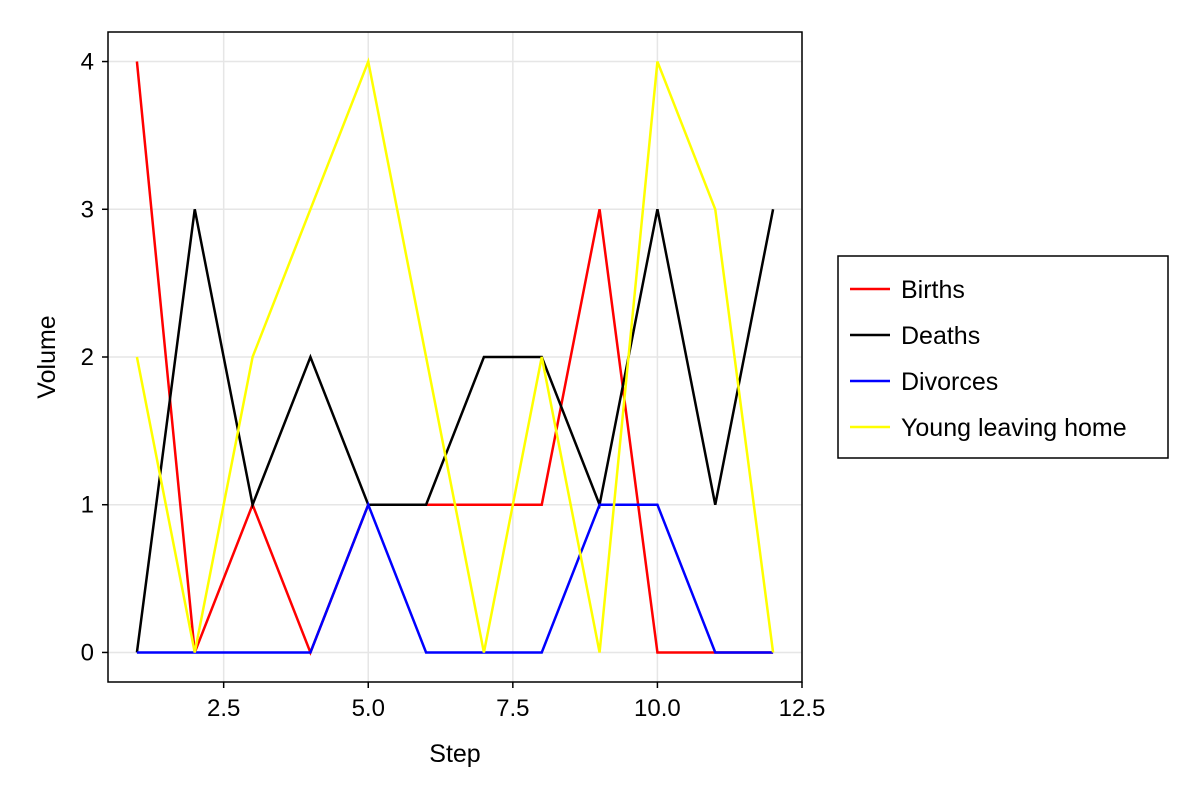 This screenshot has width=1200, height=800. Describe the element at coordinates (802, 708) in the screenshot. I see `x-tick-label: 12.5` at that location.